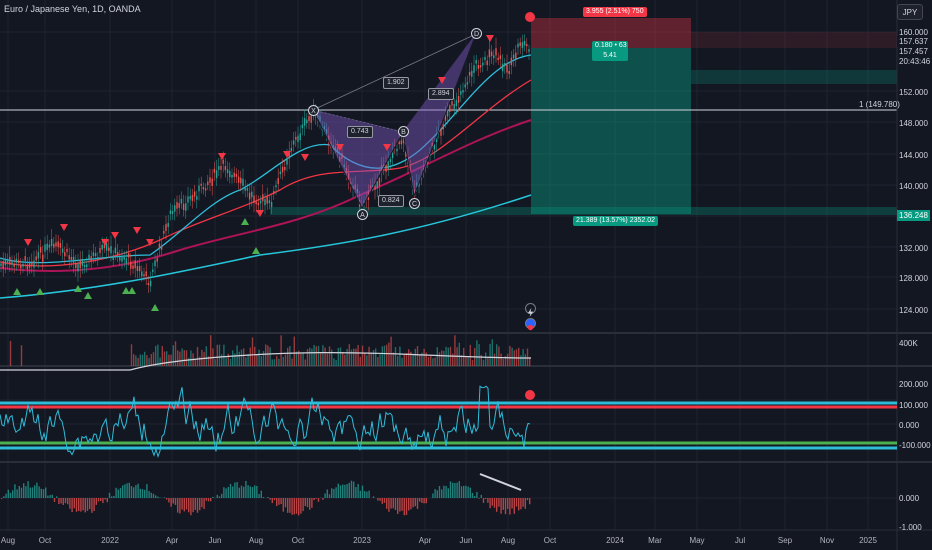 The width and height of the screenshot is (932, 550). What do you see at coordinates (500, 482) in the screenshot?
I see `macd-divergence-line` at bounding box center [500, 482].